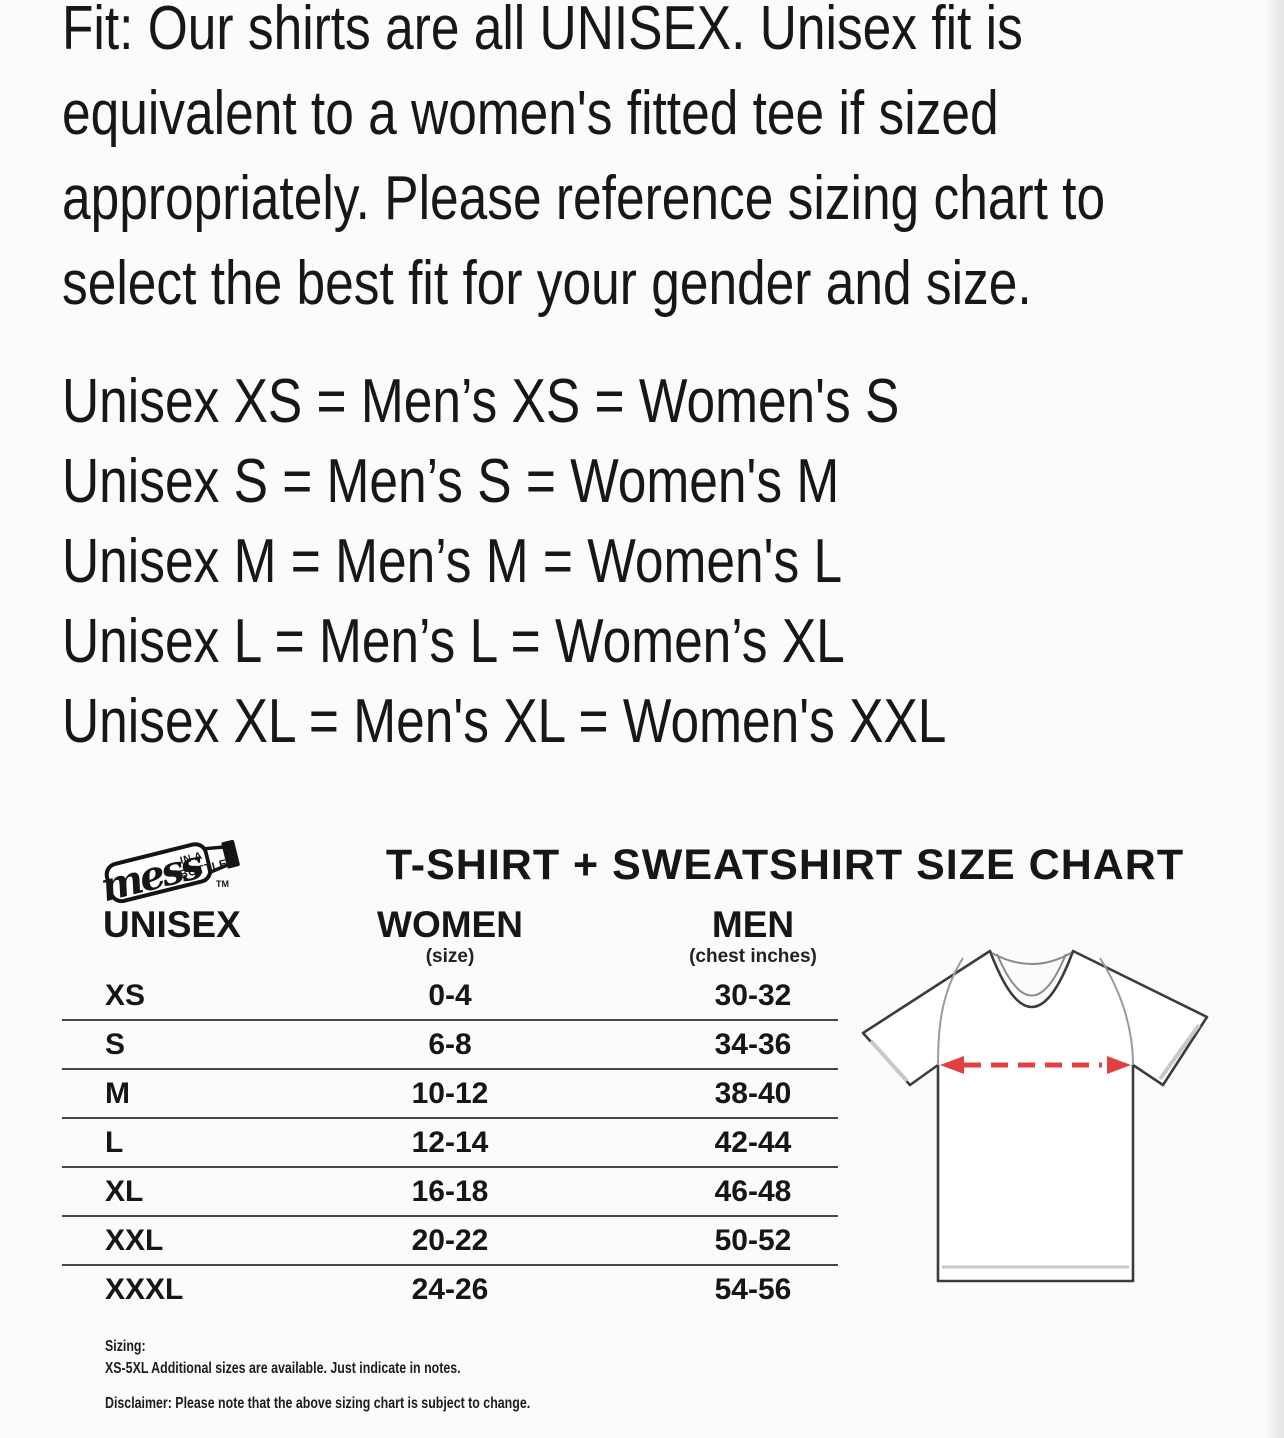 The width and height of the screenshot is (1284, 1438). Describe the element at coordinates (889, 1061) in the screenshot. I see `sleeve-cuff-left` at that location.